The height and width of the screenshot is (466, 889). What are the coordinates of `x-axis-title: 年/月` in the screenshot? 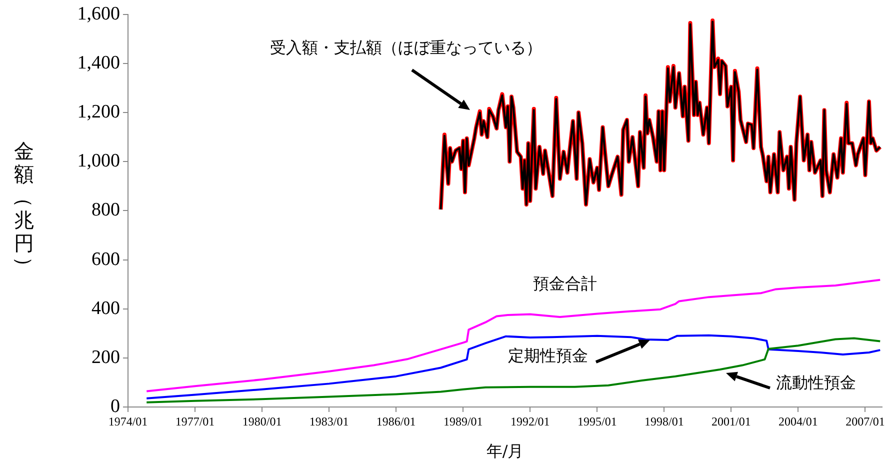 It's located at (505, 451).